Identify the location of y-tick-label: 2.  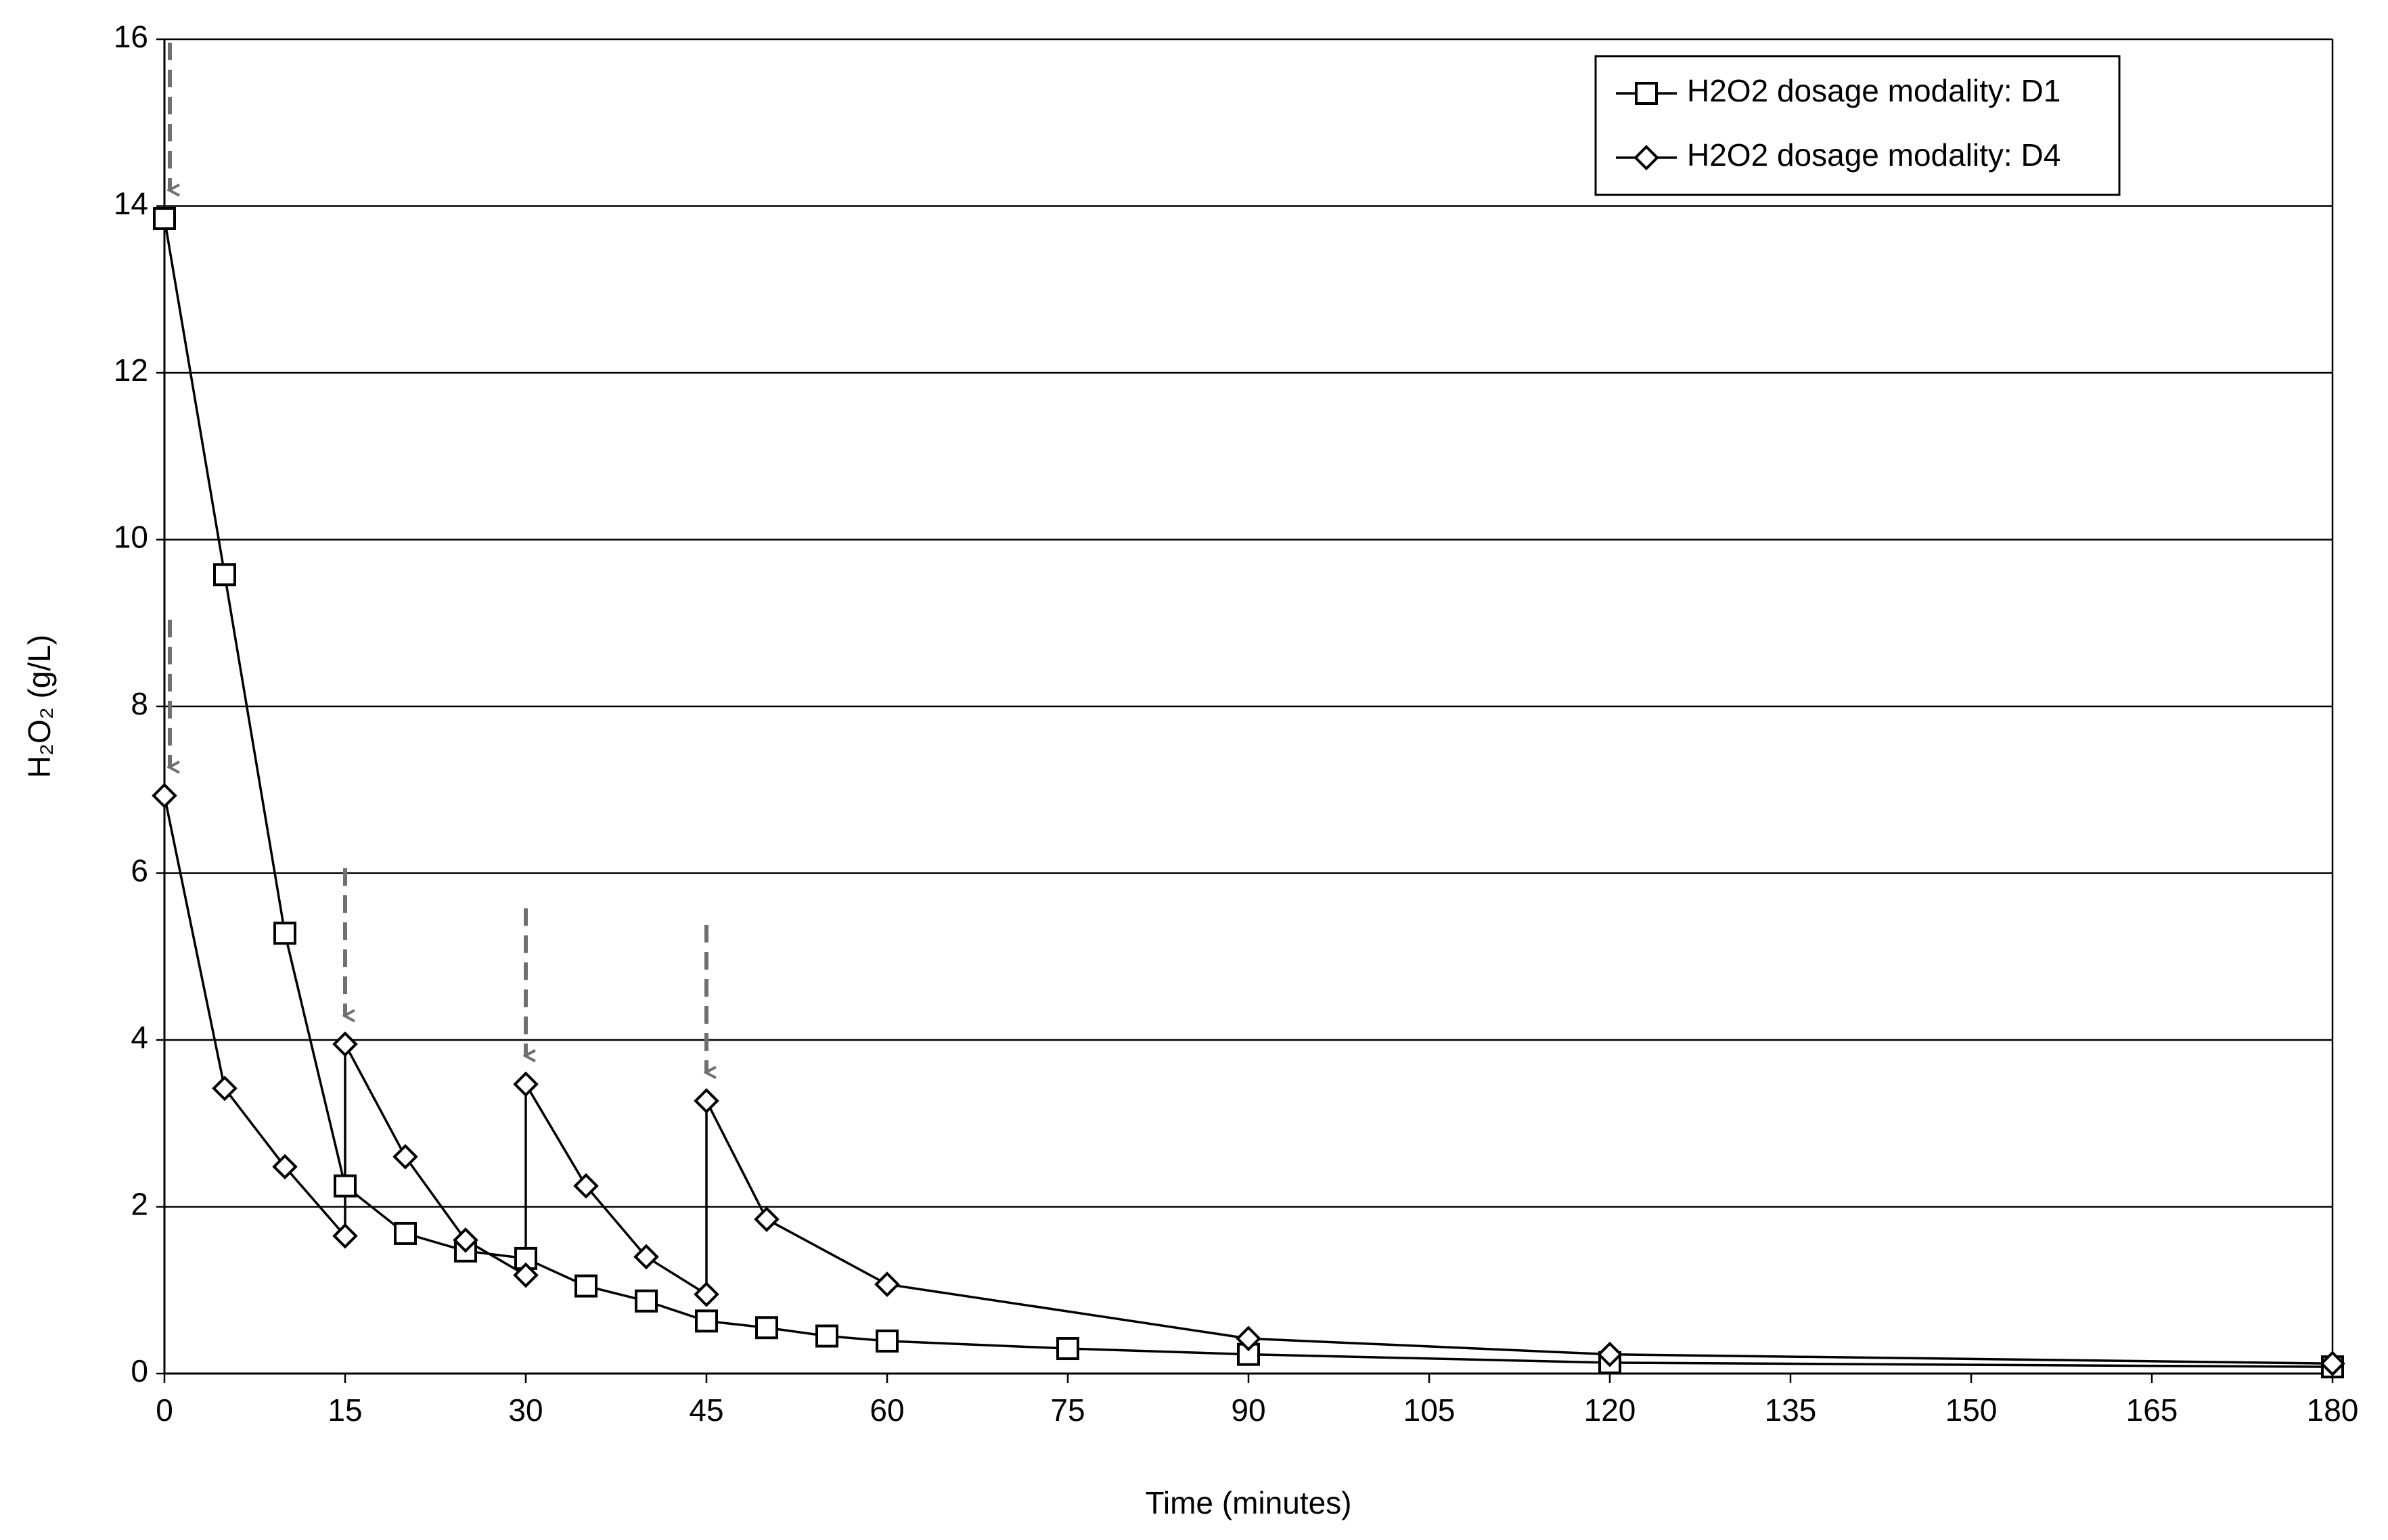
(139, 1204).